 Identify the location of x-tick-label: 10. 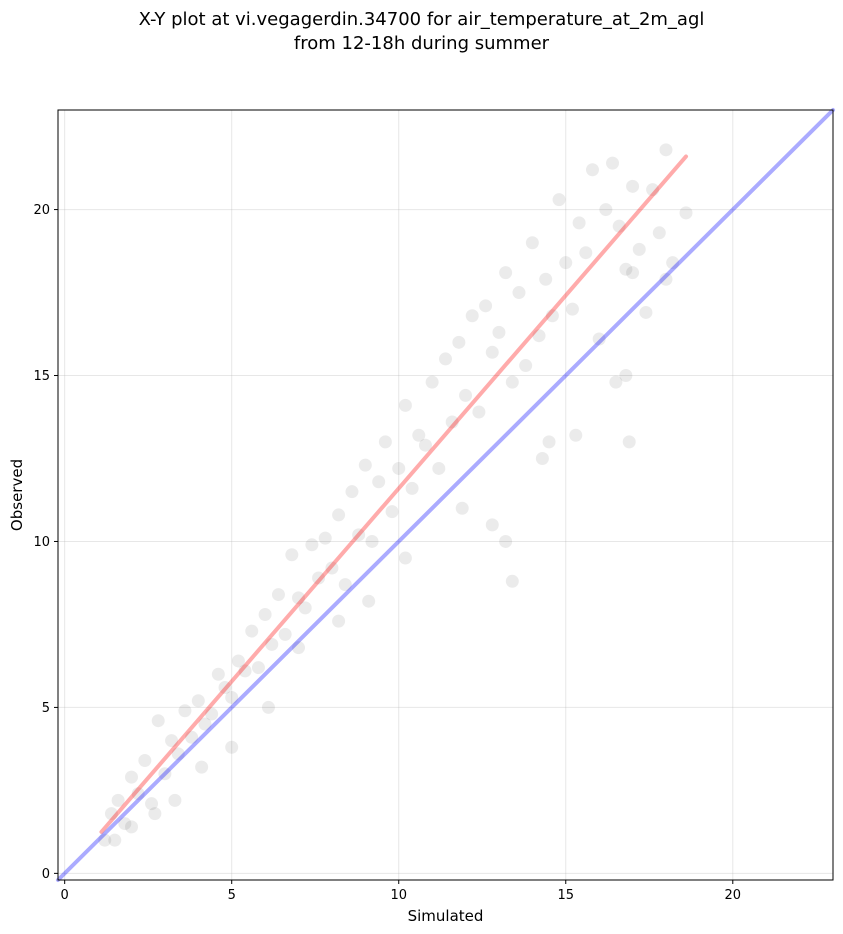
(398, 895).